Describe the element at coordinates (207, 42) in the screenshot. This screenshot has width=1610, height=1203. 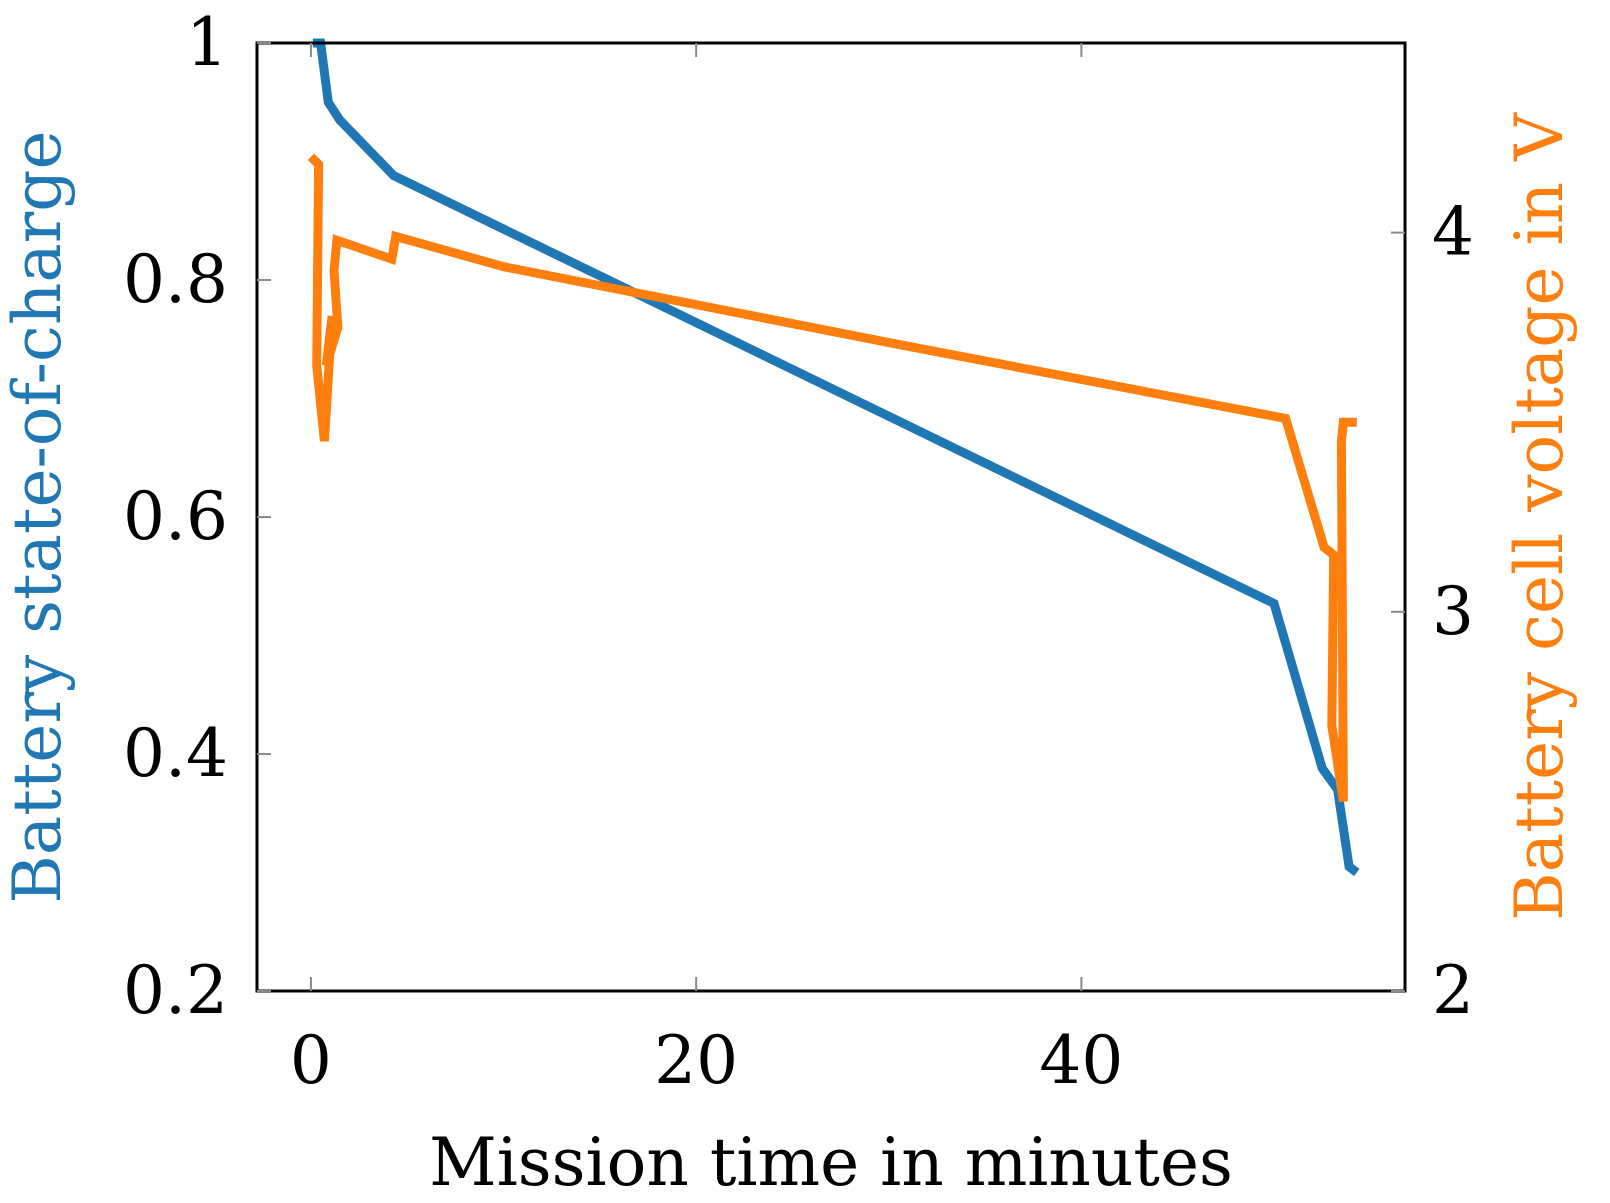
I see `y-left-tick-label: 1` at that location.